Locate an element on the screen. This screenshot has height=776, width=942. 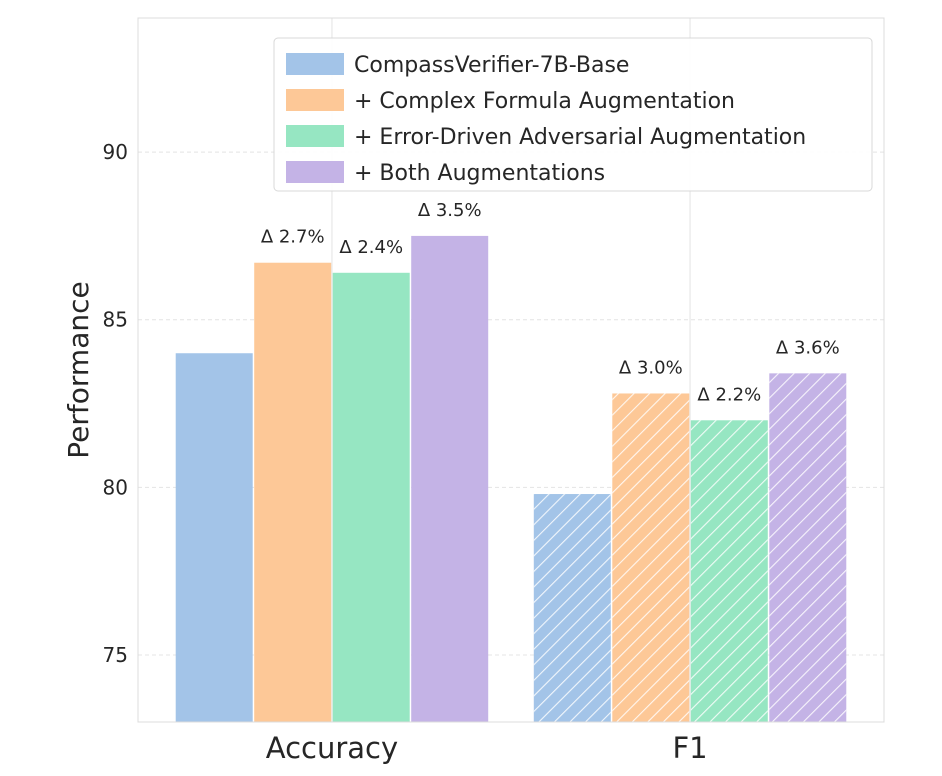
y-tick-label: 85 is located at coordinates (115, 320).